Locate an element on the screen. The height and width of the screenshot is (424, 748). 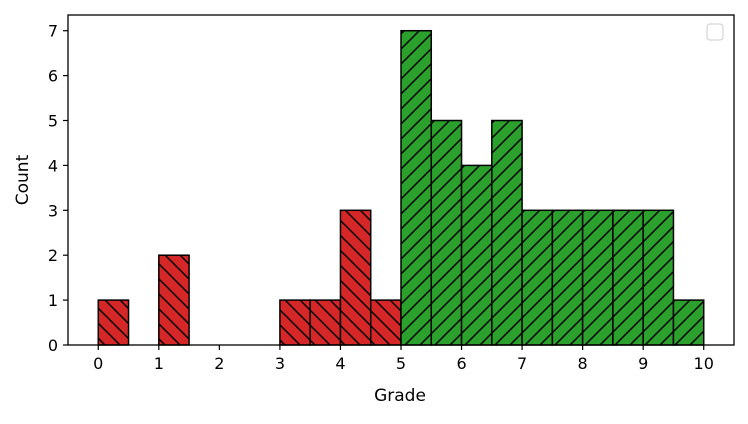
x-tick-label: 6 is located at coordinates (461, 363).